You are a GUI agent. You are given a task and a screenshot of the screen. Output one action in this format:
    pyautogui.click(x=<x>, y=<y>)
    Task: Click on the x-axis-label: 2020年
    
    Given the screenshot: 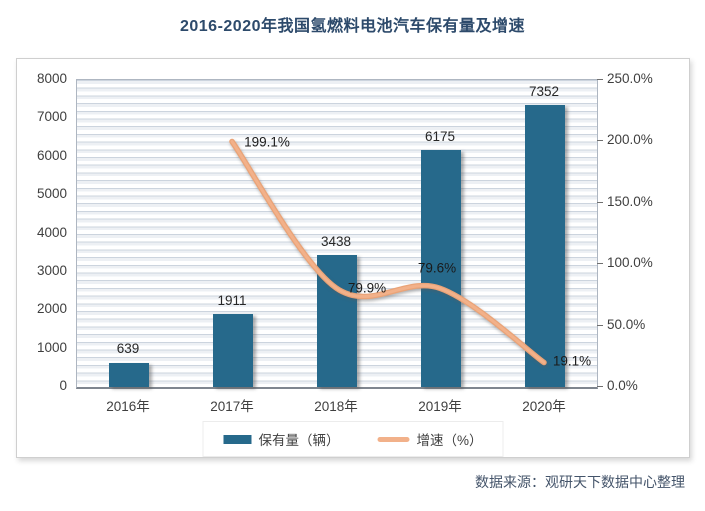 What is the action you would take?
    pyautogui.click(x=544, y=406)
    